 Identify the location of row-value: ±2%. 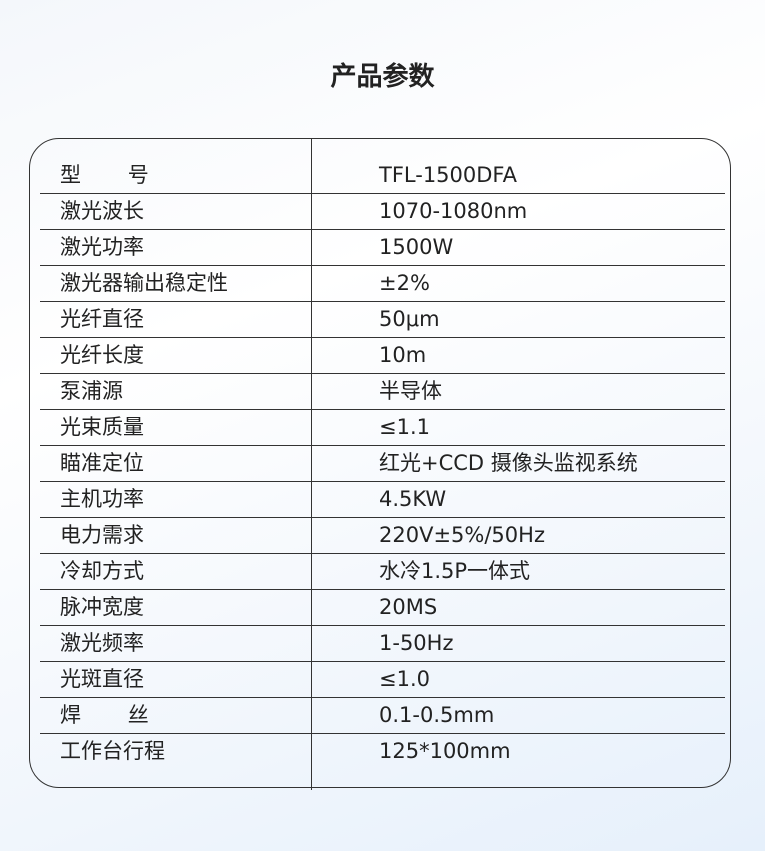
(404, 283).